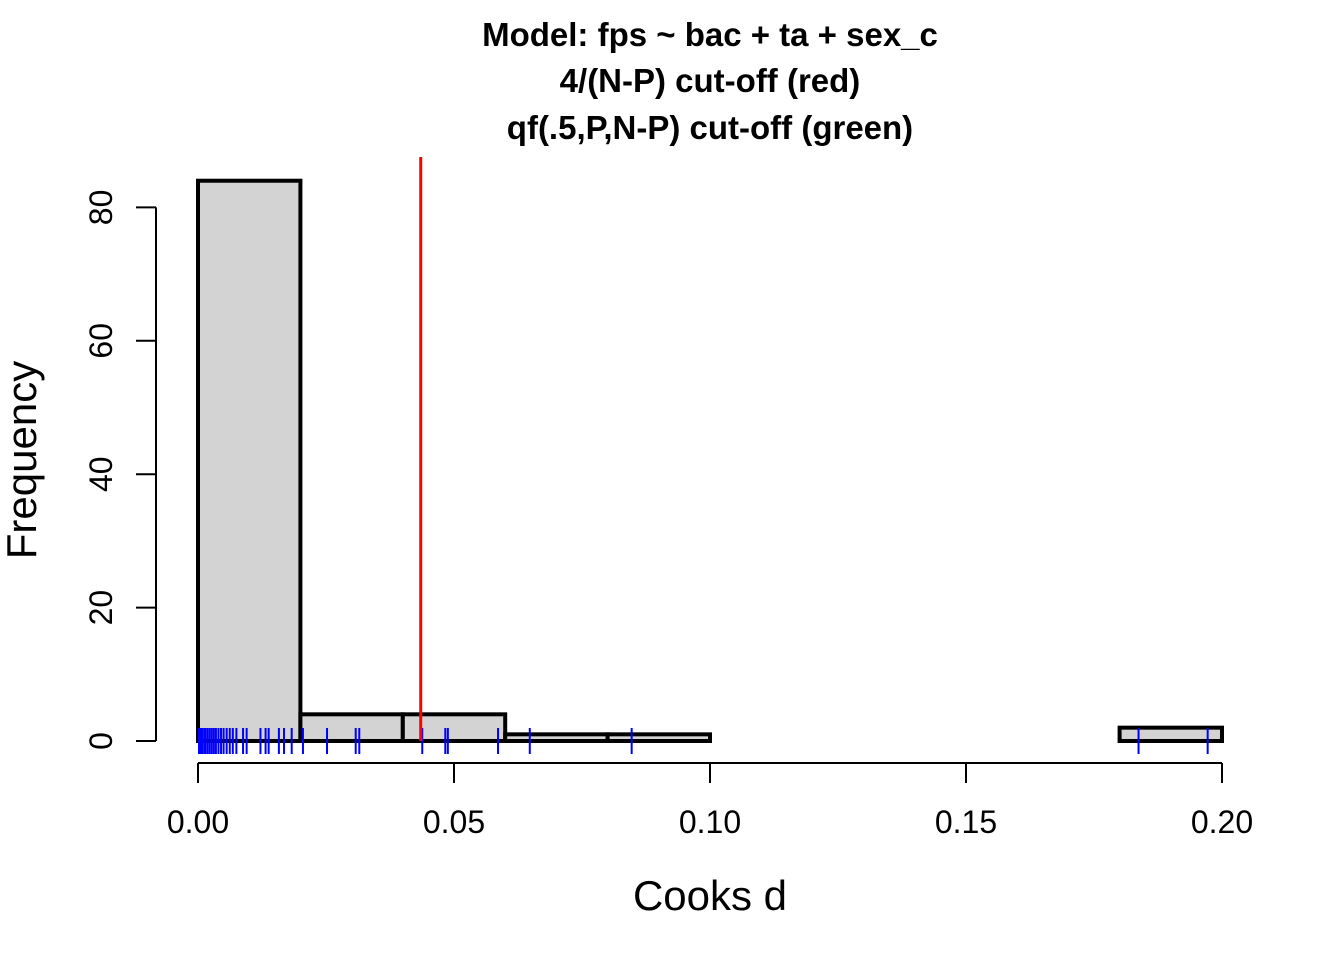 The image size is (1344, 960). What do you see at coordinates (101, 341) in the screenshot?
I see `y-tick-label: 60` at bounding box center [101, 341].